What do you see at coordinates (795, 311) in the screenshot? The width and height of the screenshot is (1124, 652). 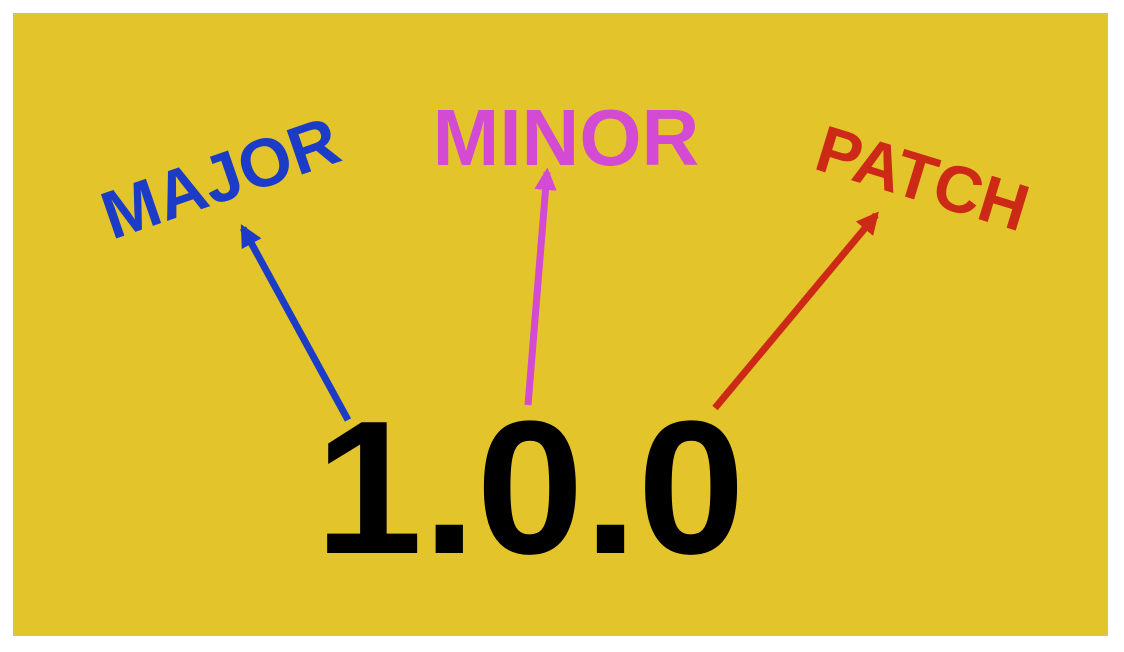 I see `patch-arrow` at bounding box center [795, 311].